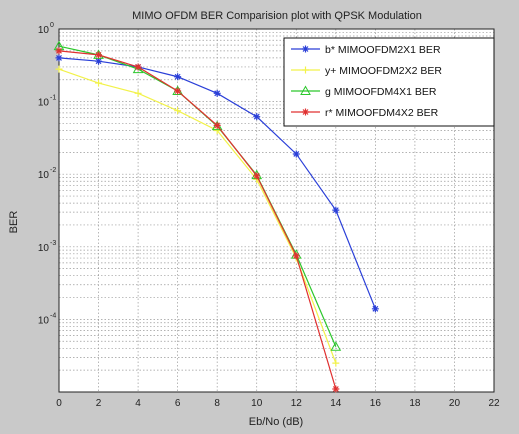  Describe the element at coordinates (336, 403) in the screenshot. I see `x-tick-label: 14` at that location.